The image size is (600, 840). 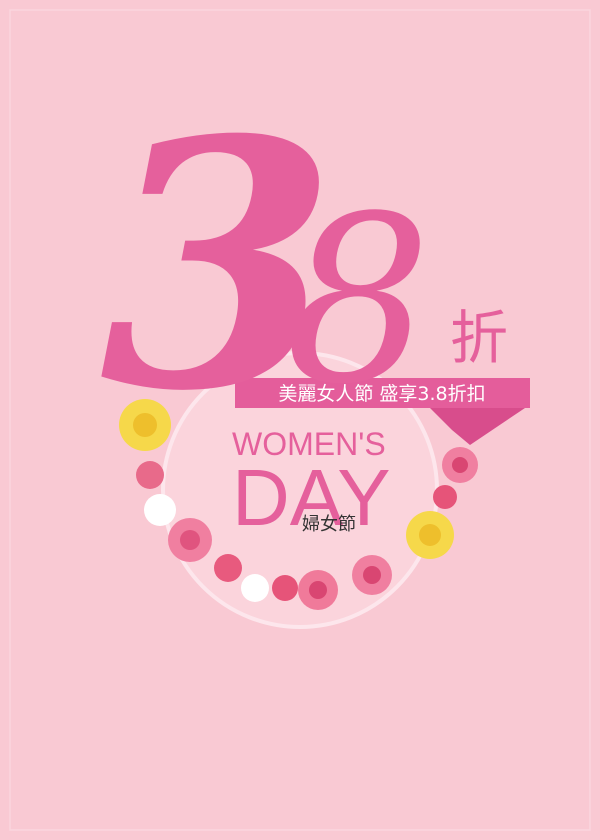 I want to click on banner-text: 美麗女人節 盛享3.8折扣, so click(x=381, y=394).